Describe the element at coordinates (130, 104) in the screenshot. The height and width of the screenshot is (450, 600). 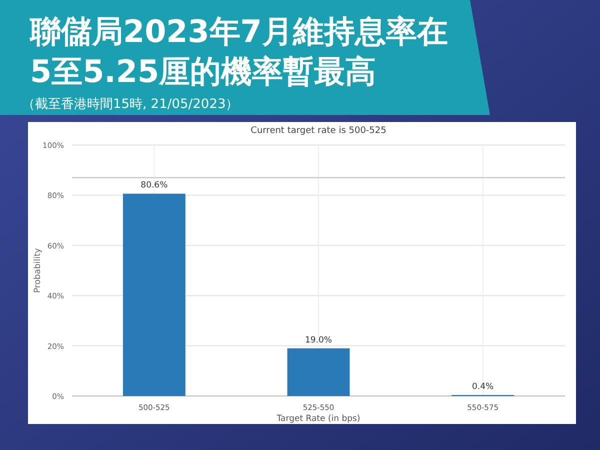
I see `chart-subtitle: （截至香港時間15時, 21/05/2023）` at that location.